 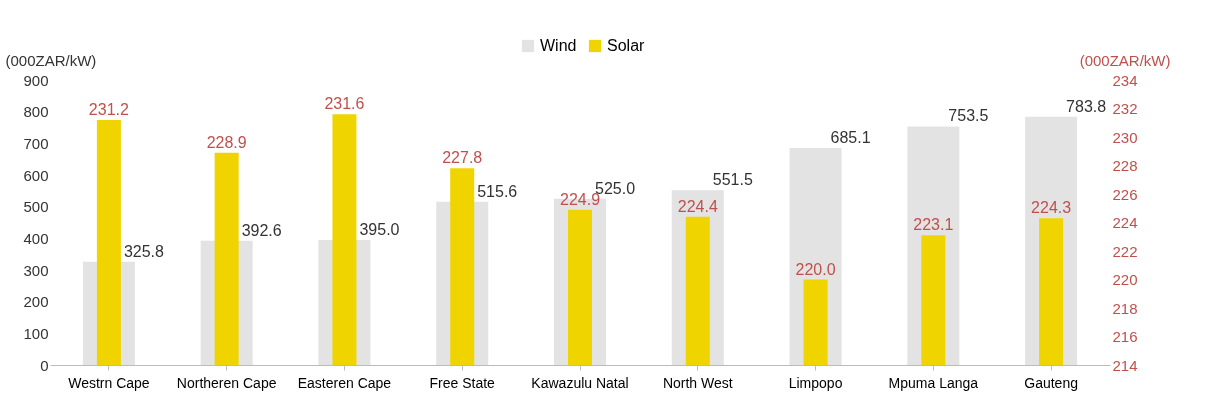 I want to click on x-tick-label: Westrn Cape, so click(x=109, y=382).